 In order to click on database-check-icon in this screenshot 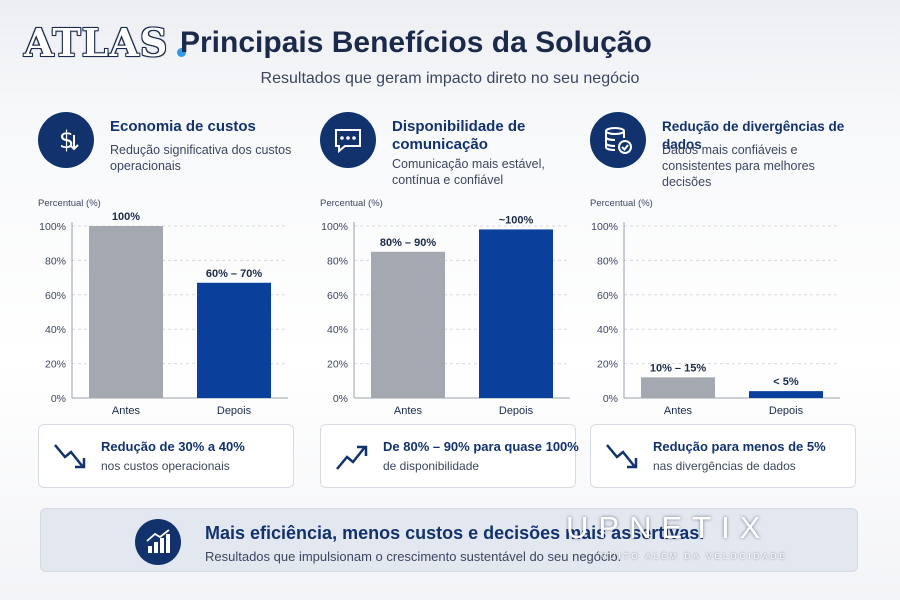, I will do `click(618, 140)`.